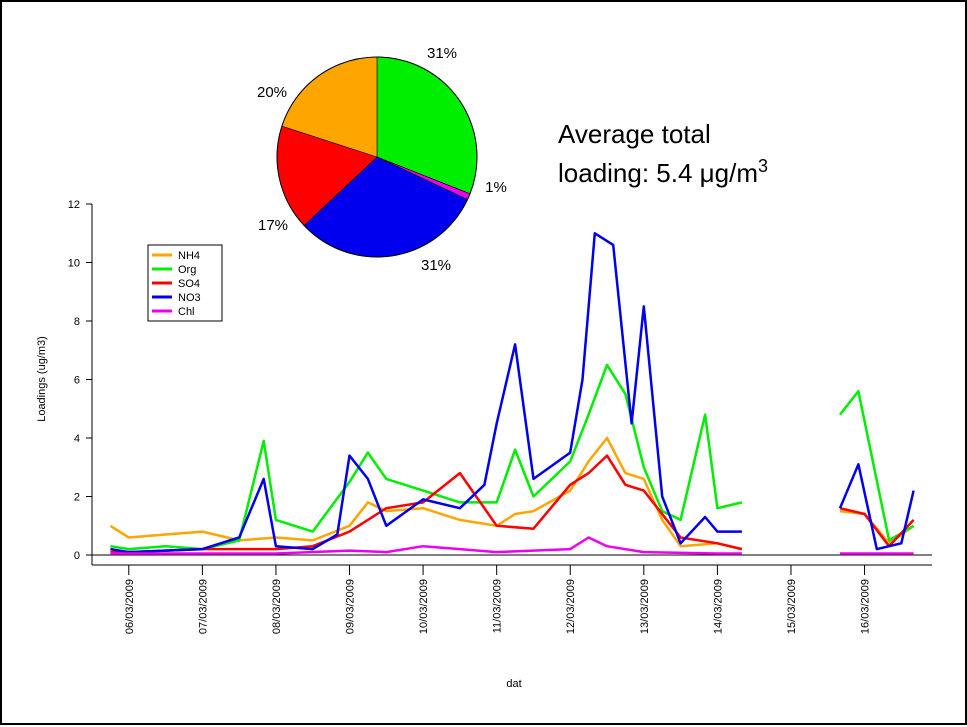  Describe the element at coordinates (189, 284) in the screenshot. I see `legend-label: SO4` at that location.